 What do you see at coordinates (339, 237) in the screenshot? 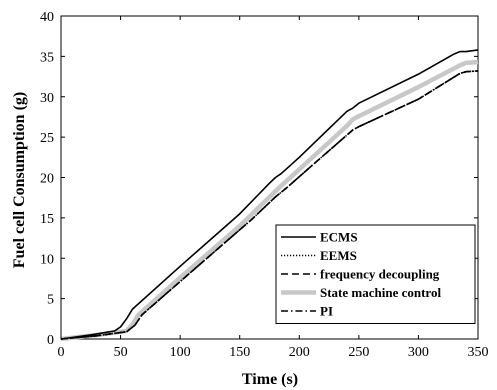
I see `legend-label: ECMS` at bounding box center [339, 237].